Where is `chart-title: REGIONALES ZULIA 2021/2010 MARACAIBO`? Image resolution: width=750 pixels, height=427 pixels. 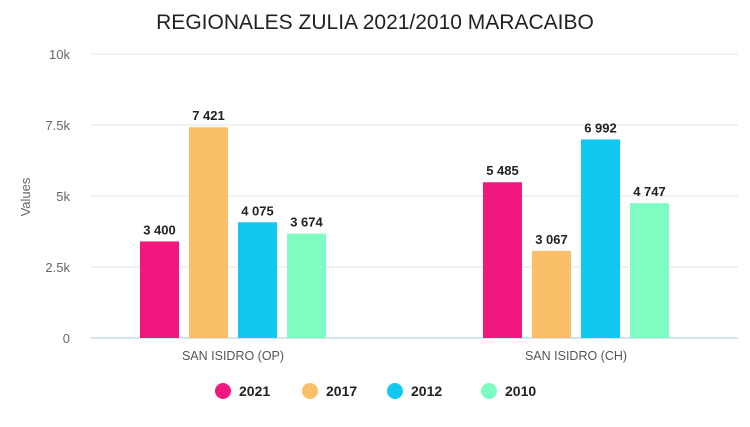 chart-title: REGIONALES ZULIA 2021/2010 MARACAIBO is located at coordinates (375, 22).